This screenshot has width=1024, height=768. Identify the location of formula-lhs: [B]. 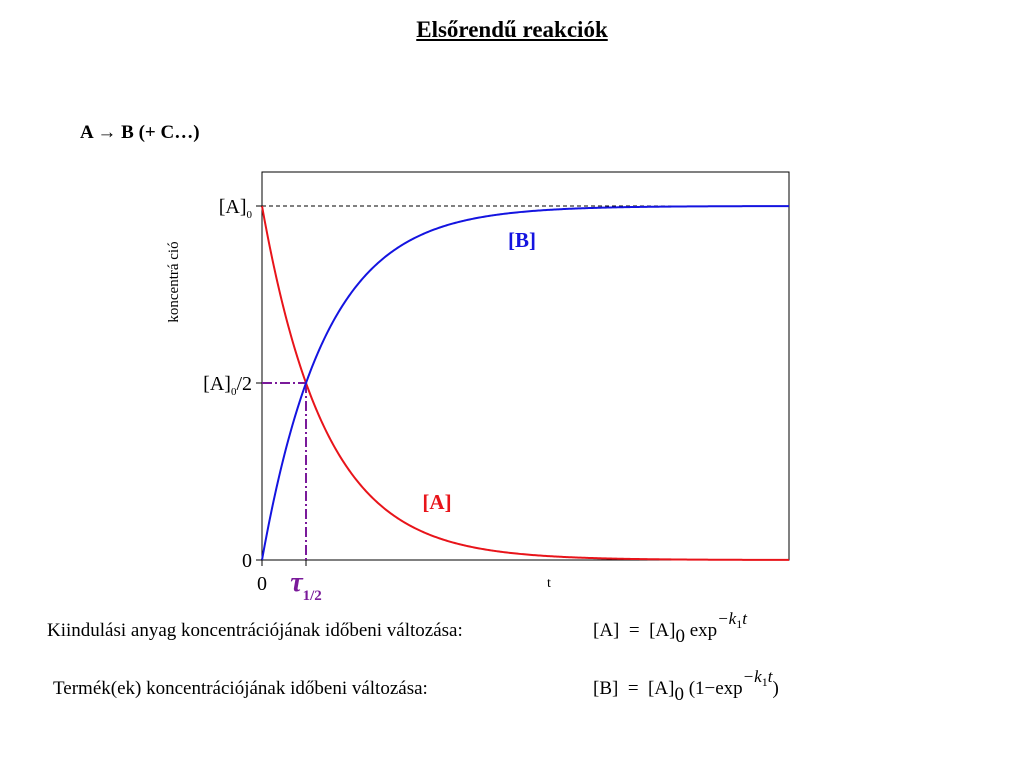
(606, 688).